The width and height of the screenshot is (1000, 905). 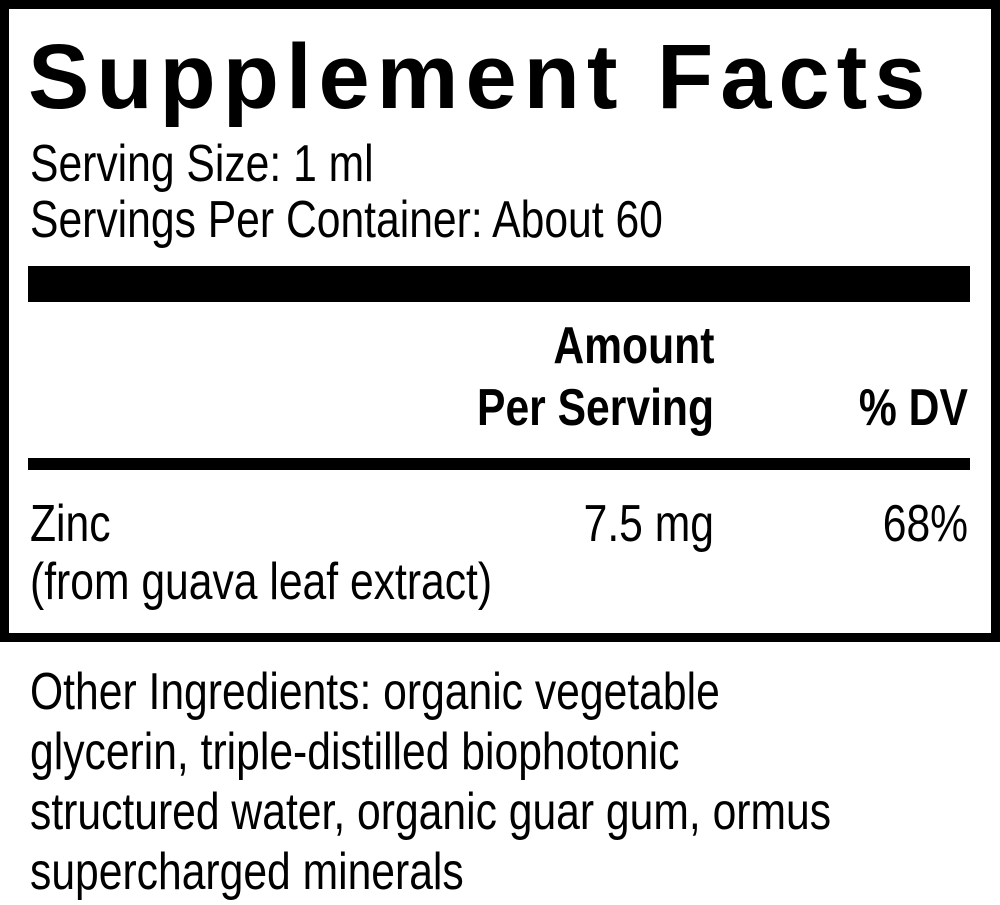 I want to click on other-ingredients-line: Other Ingredients: organic vegetable, so click(x=375, y=692).